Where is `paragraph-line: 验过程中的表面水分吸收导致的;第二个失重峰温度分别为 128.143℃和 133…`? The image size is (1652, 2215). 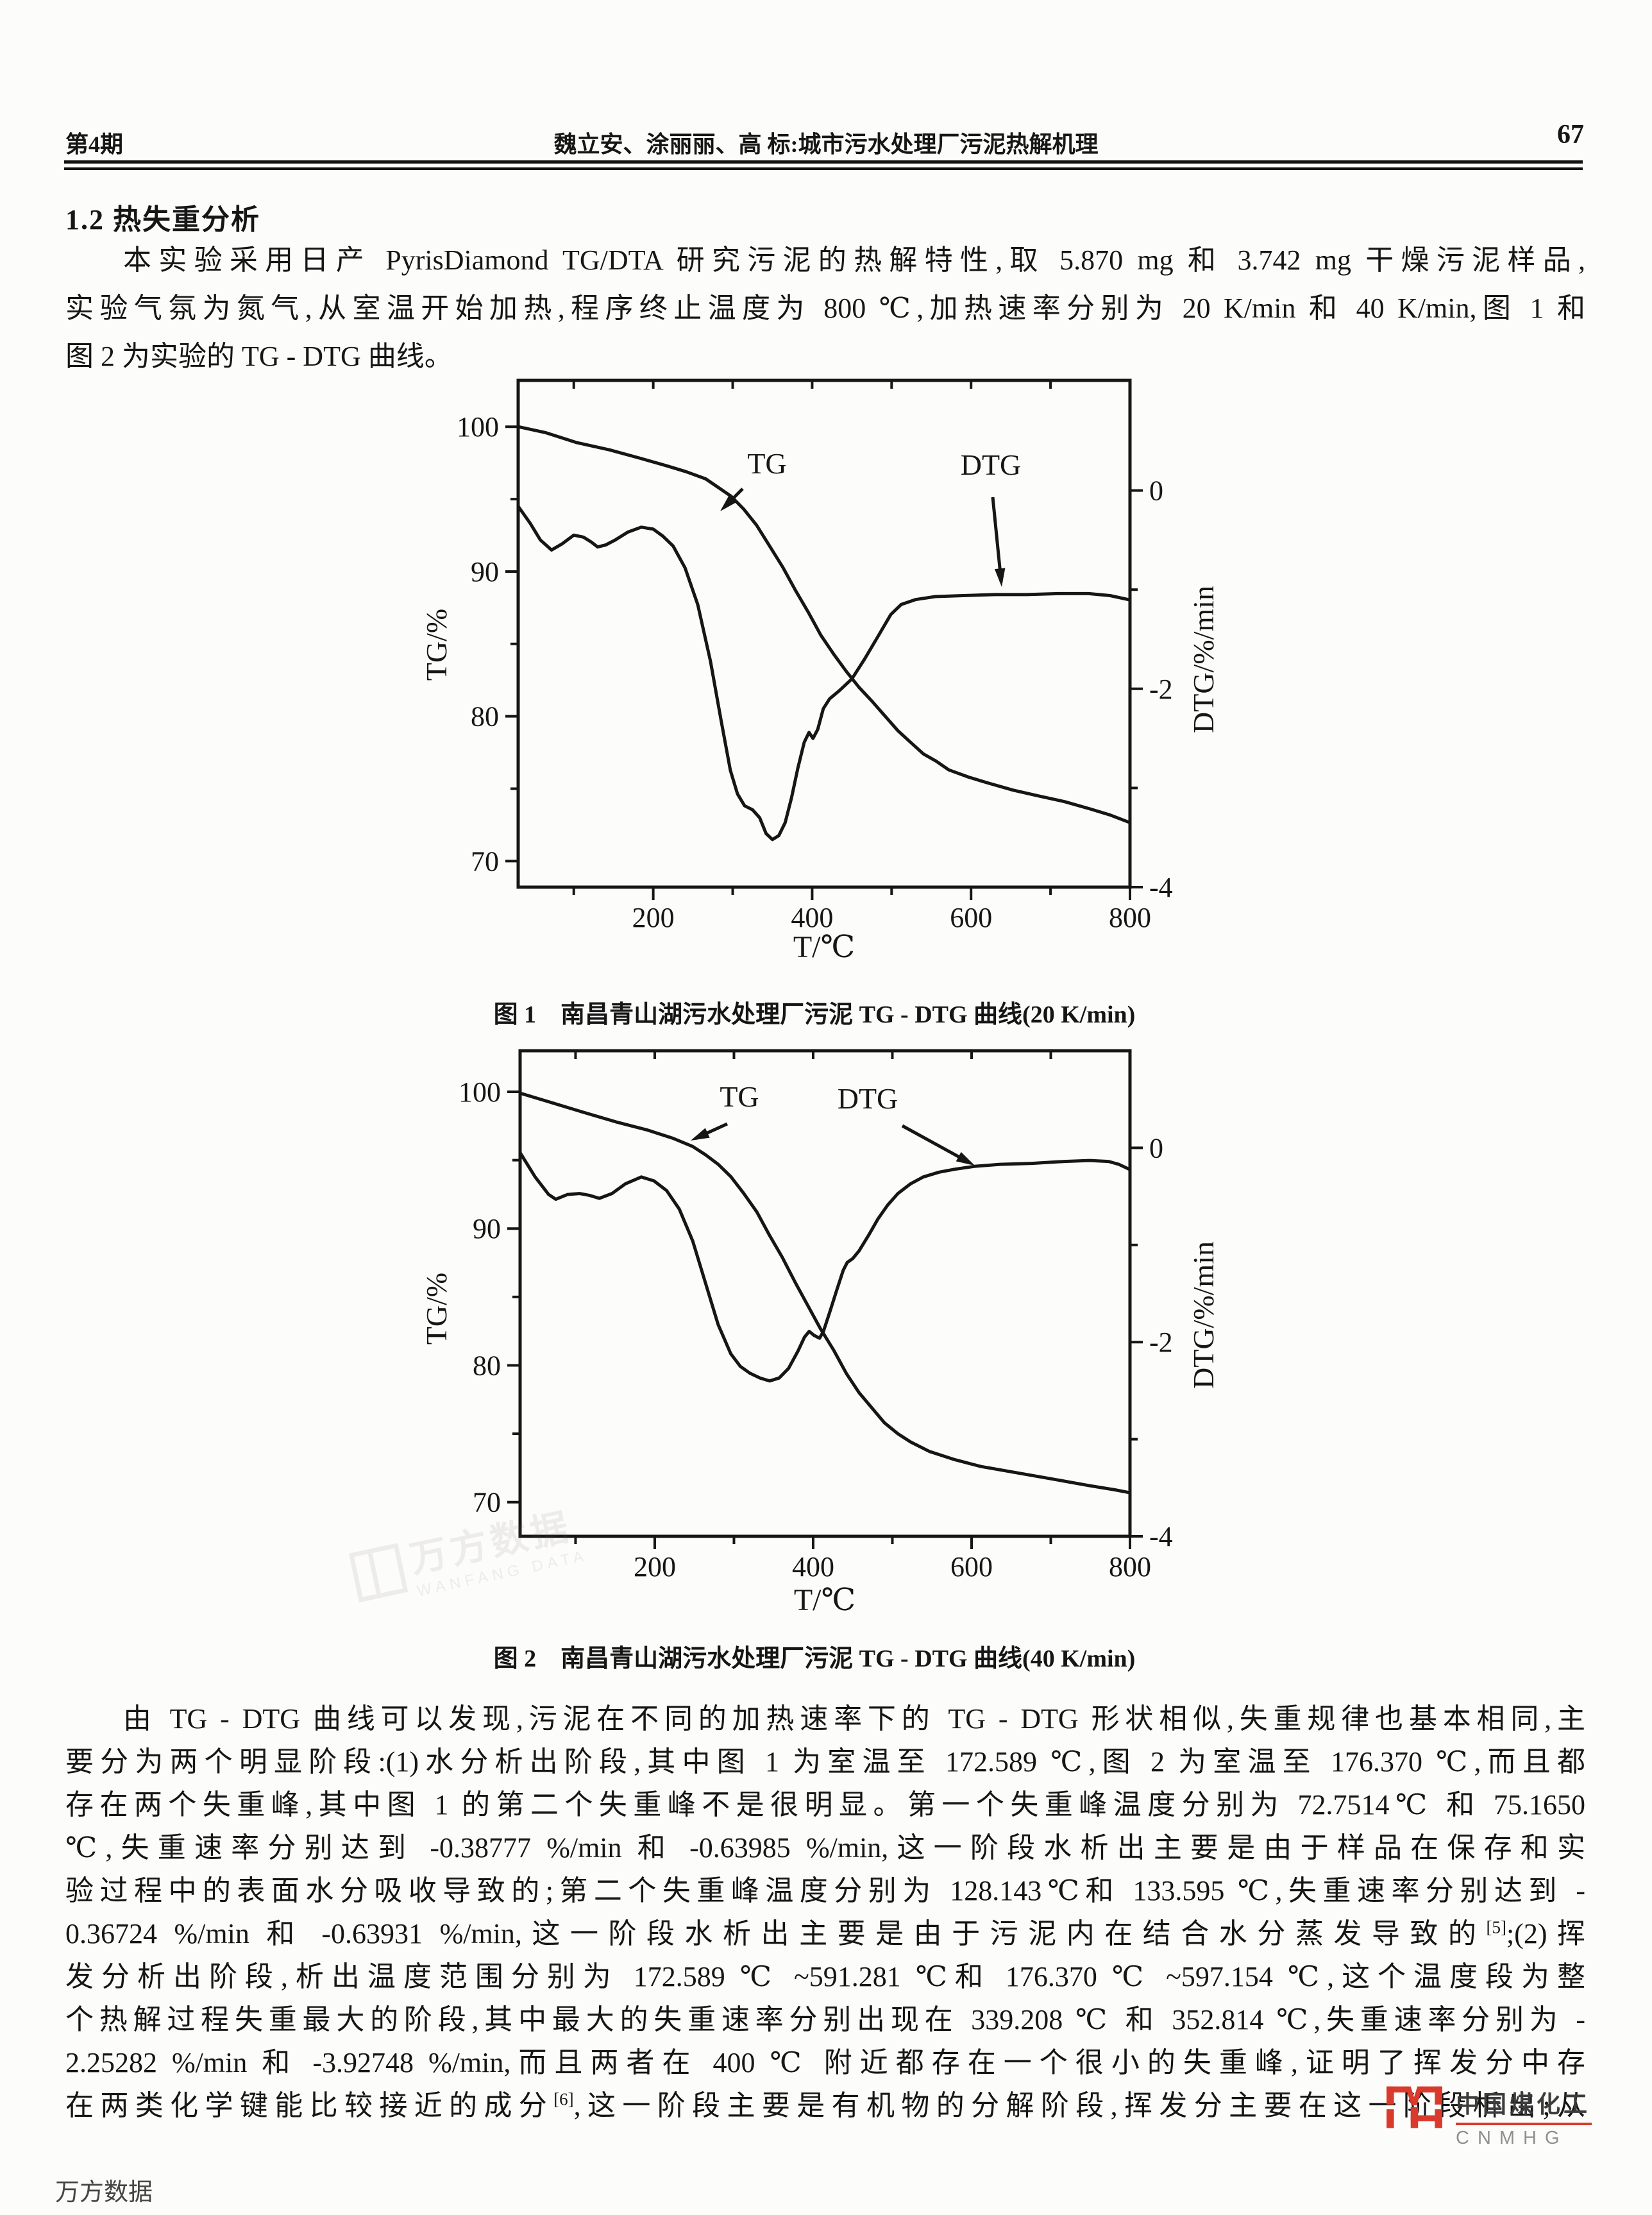
paragraph-line: 验过程中的表面水分吸收导致的;第二个失重峰温度分别为 128.143℃和 133… is located at coordinates (825, 1890).